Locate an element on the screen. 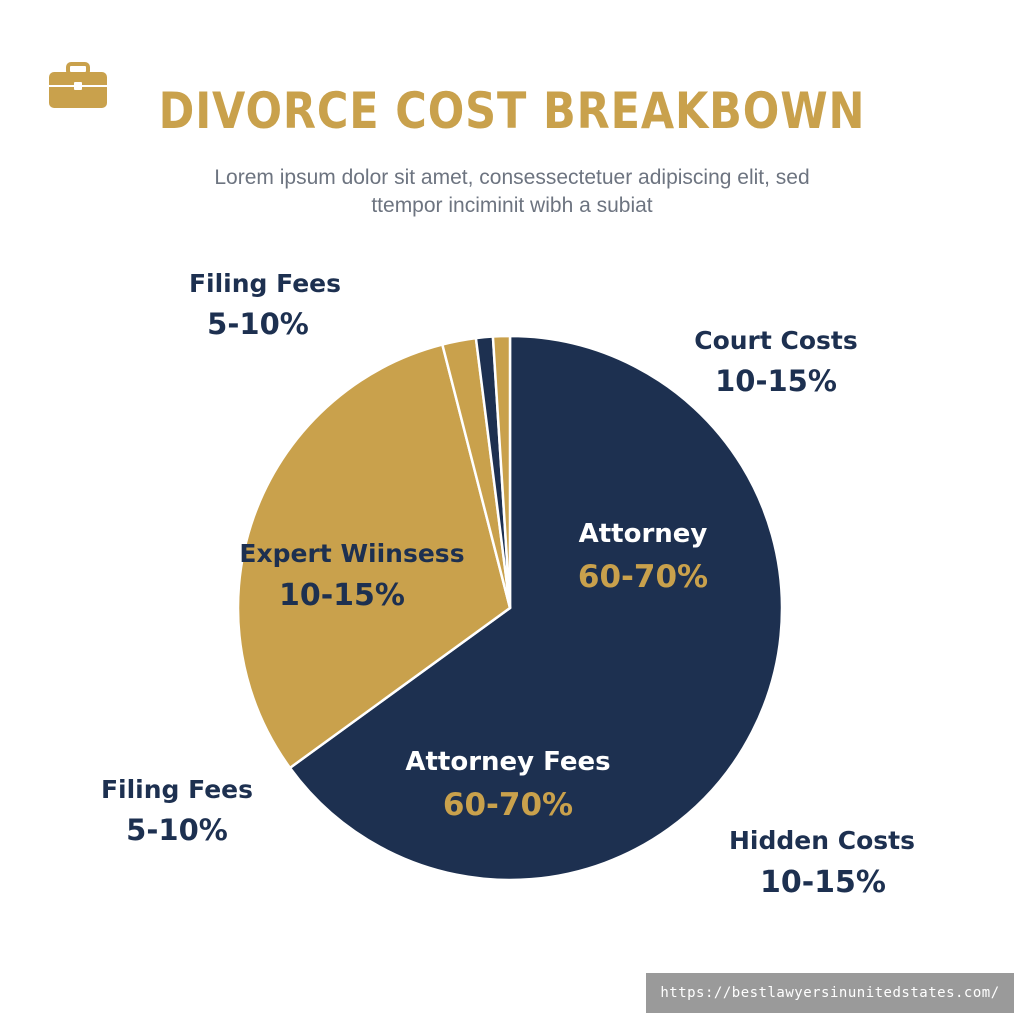  pie-slice-hidden-costs is located at coordinates (501, 472).